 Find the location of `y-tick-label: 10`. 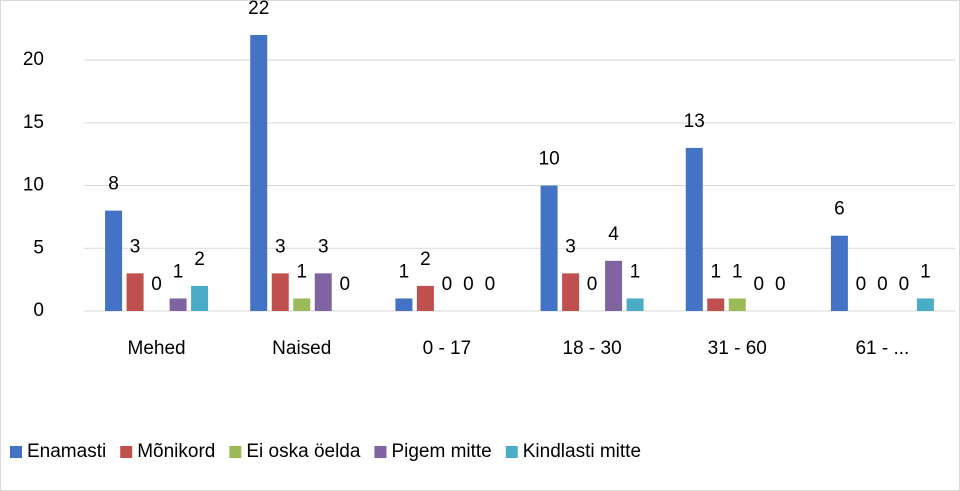

y-tick-label: 10 is located at coordinates (33, 185).